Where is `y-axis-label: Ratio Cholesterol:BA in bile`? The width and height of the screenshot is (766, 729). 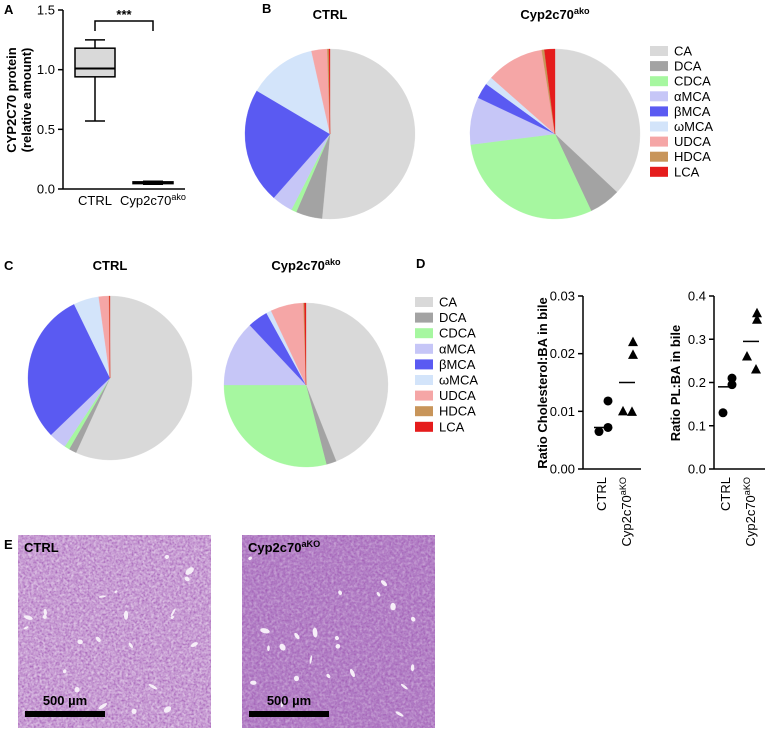 y-axis-label: Ratio Cholesterol:BA in bile is located at coordinates (542, 382).